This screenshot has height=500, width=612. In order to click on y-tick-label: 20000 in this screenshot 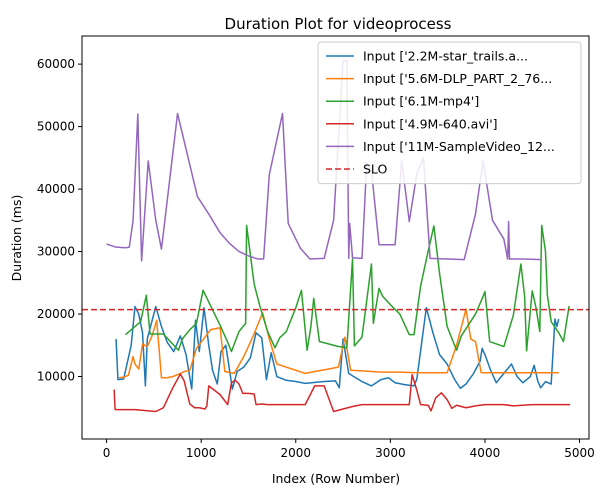, I will do `click(56, 314)`.